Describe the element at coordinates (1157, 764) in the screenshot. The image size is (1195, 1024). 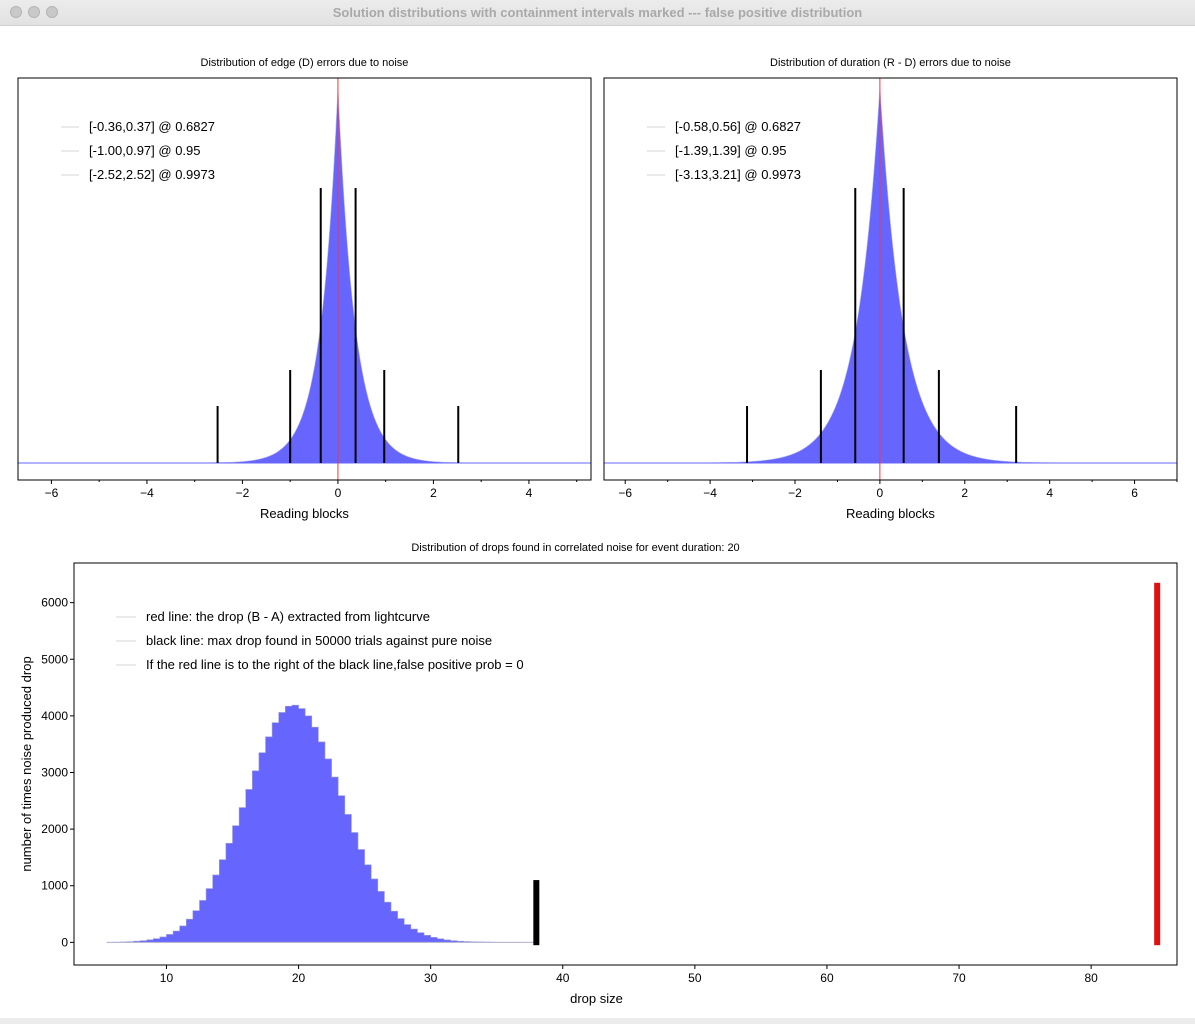
I see `observed-drop-line` at that location.